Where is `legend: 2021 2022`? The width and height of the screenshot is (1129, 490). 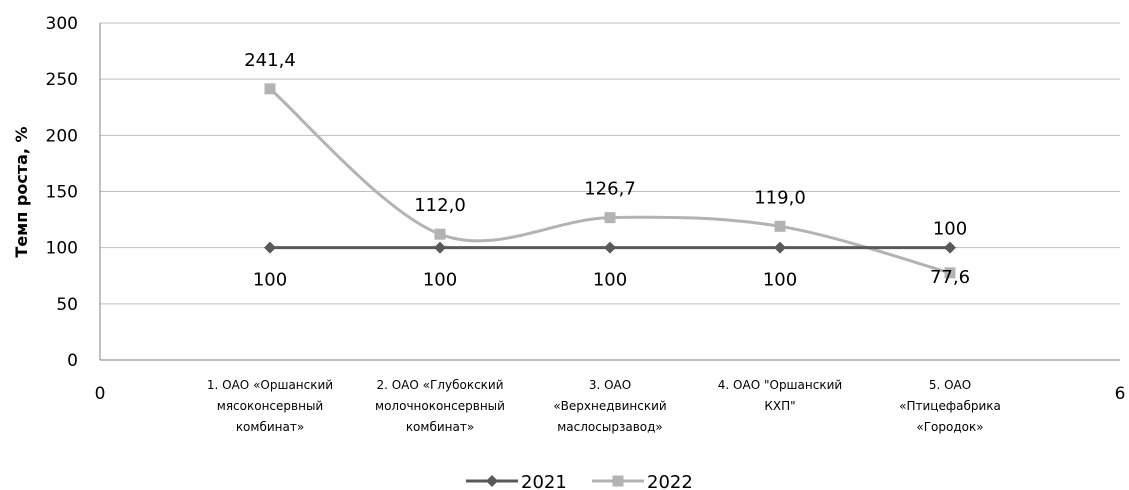 legend: 2021 2022 is located at coordinates (579, 481).